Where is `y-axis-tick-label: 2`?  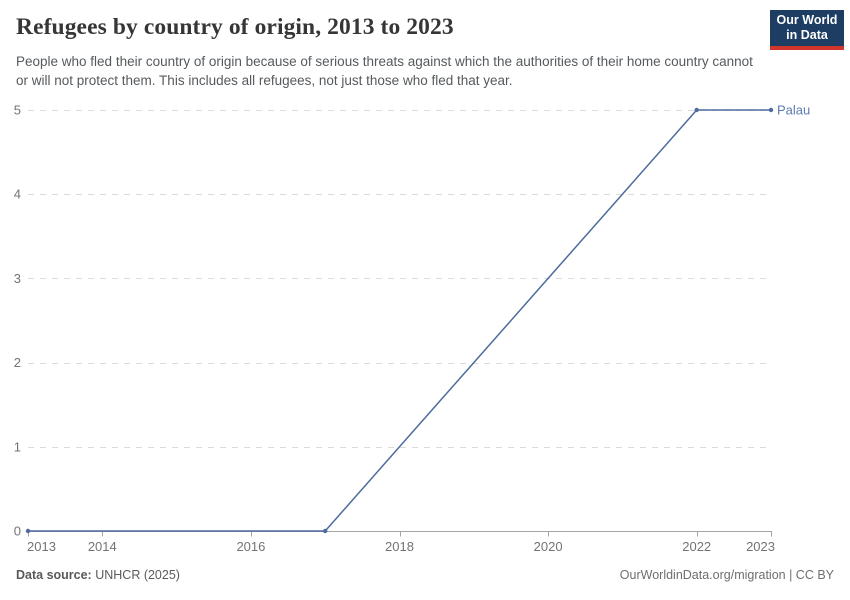
y-axis-tick-label: 2 is located at coordinates (17, 362).